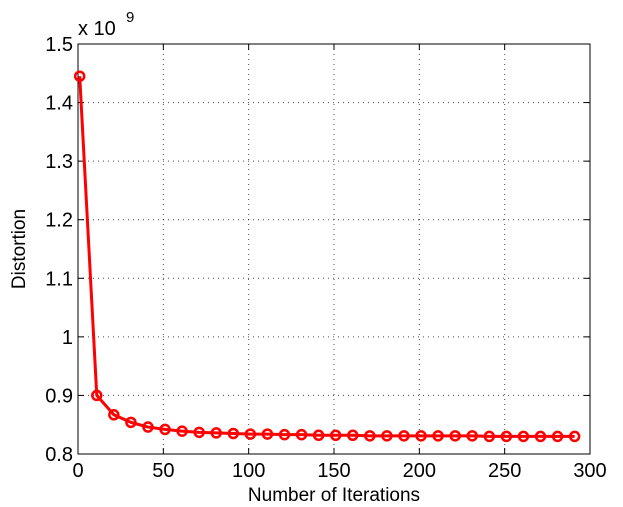 The image size is (623, 507). What do you see at coordinates (59, 279) in the screenshot?
I see `y-tick-label: 1.1` at bounding box center [59, 279].